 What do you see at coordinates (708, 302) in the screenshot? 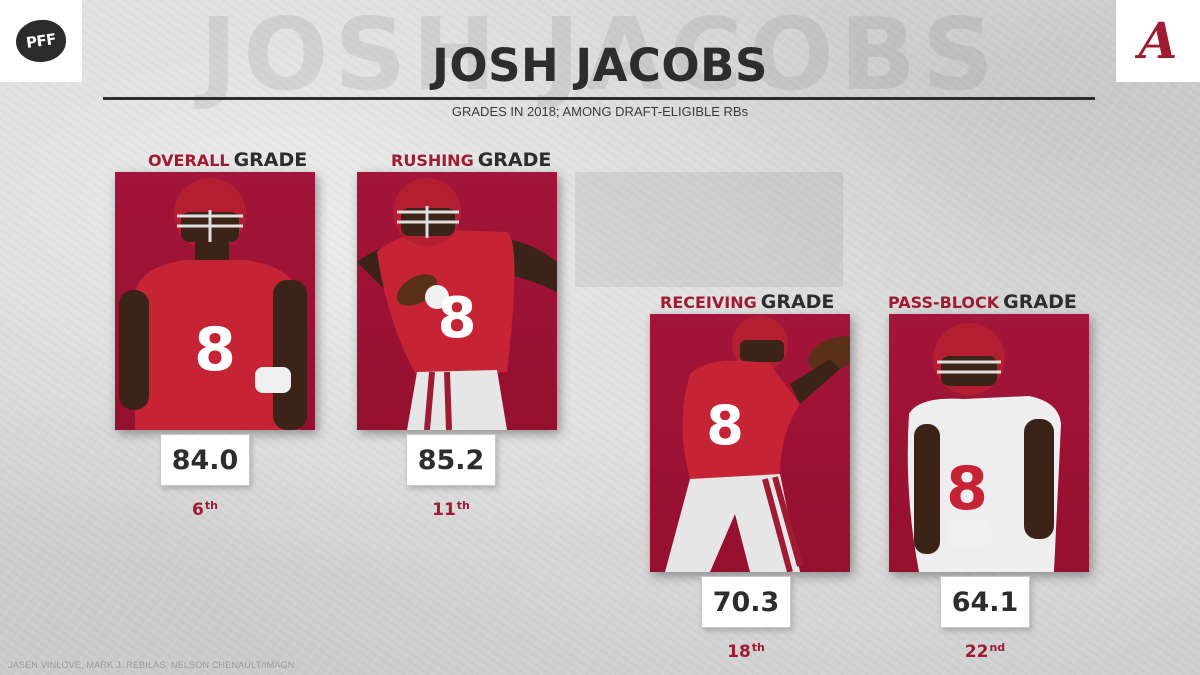
I see `heading-accent: RECEIVING` at bounding box center [708, 302].